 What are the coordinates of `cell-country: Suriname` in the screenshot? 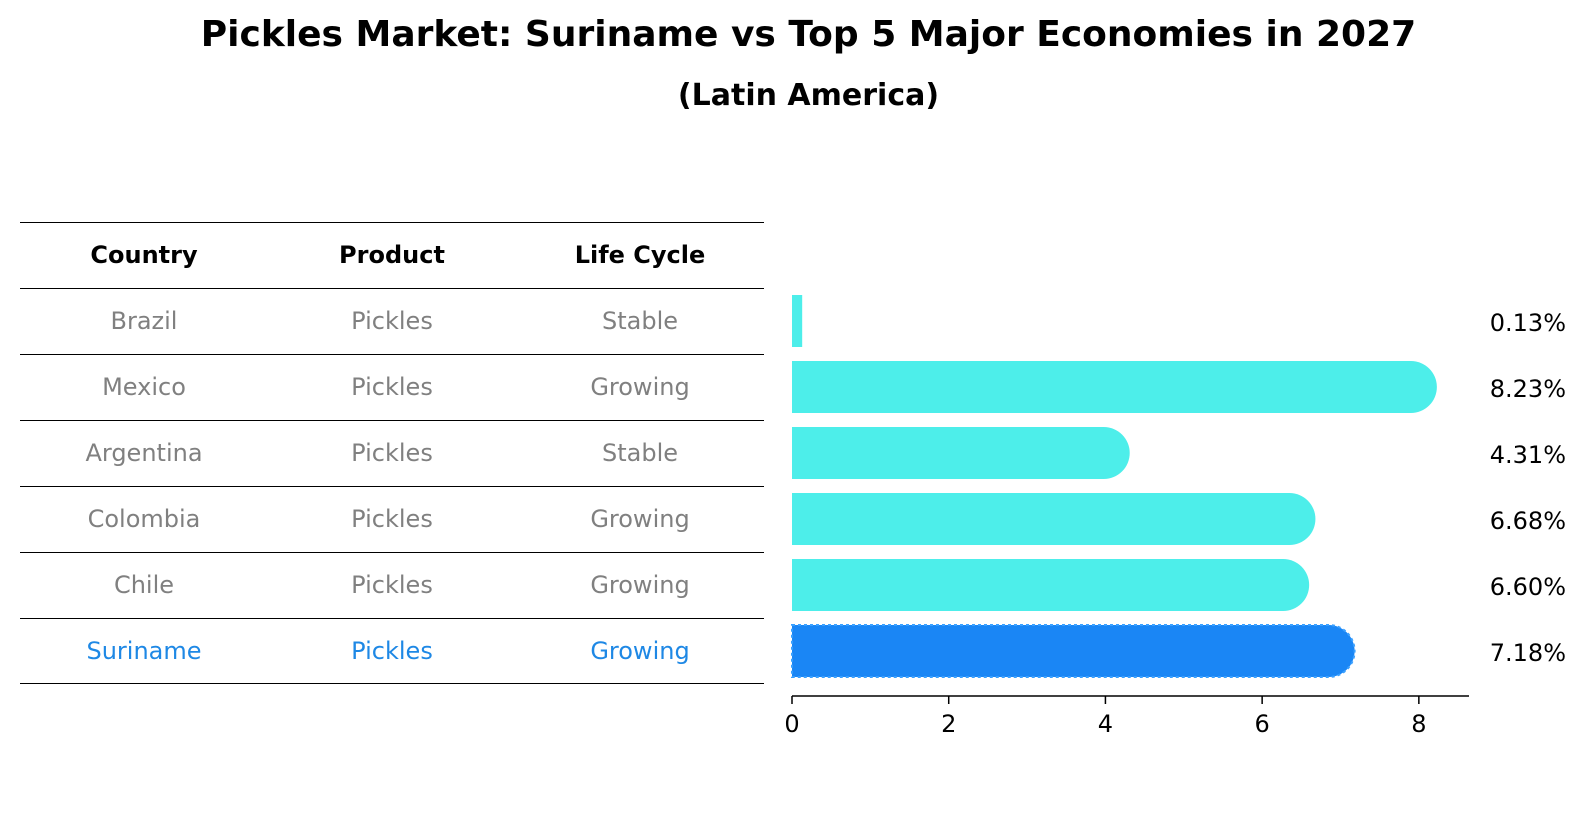 It's located at (144, 651).